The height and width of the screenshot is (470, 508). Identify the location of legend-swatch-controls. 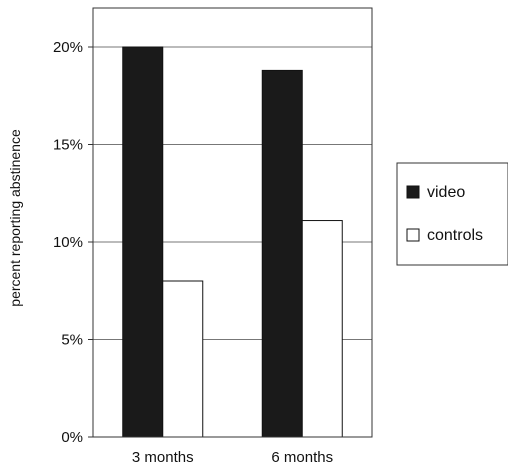
(413, 235).